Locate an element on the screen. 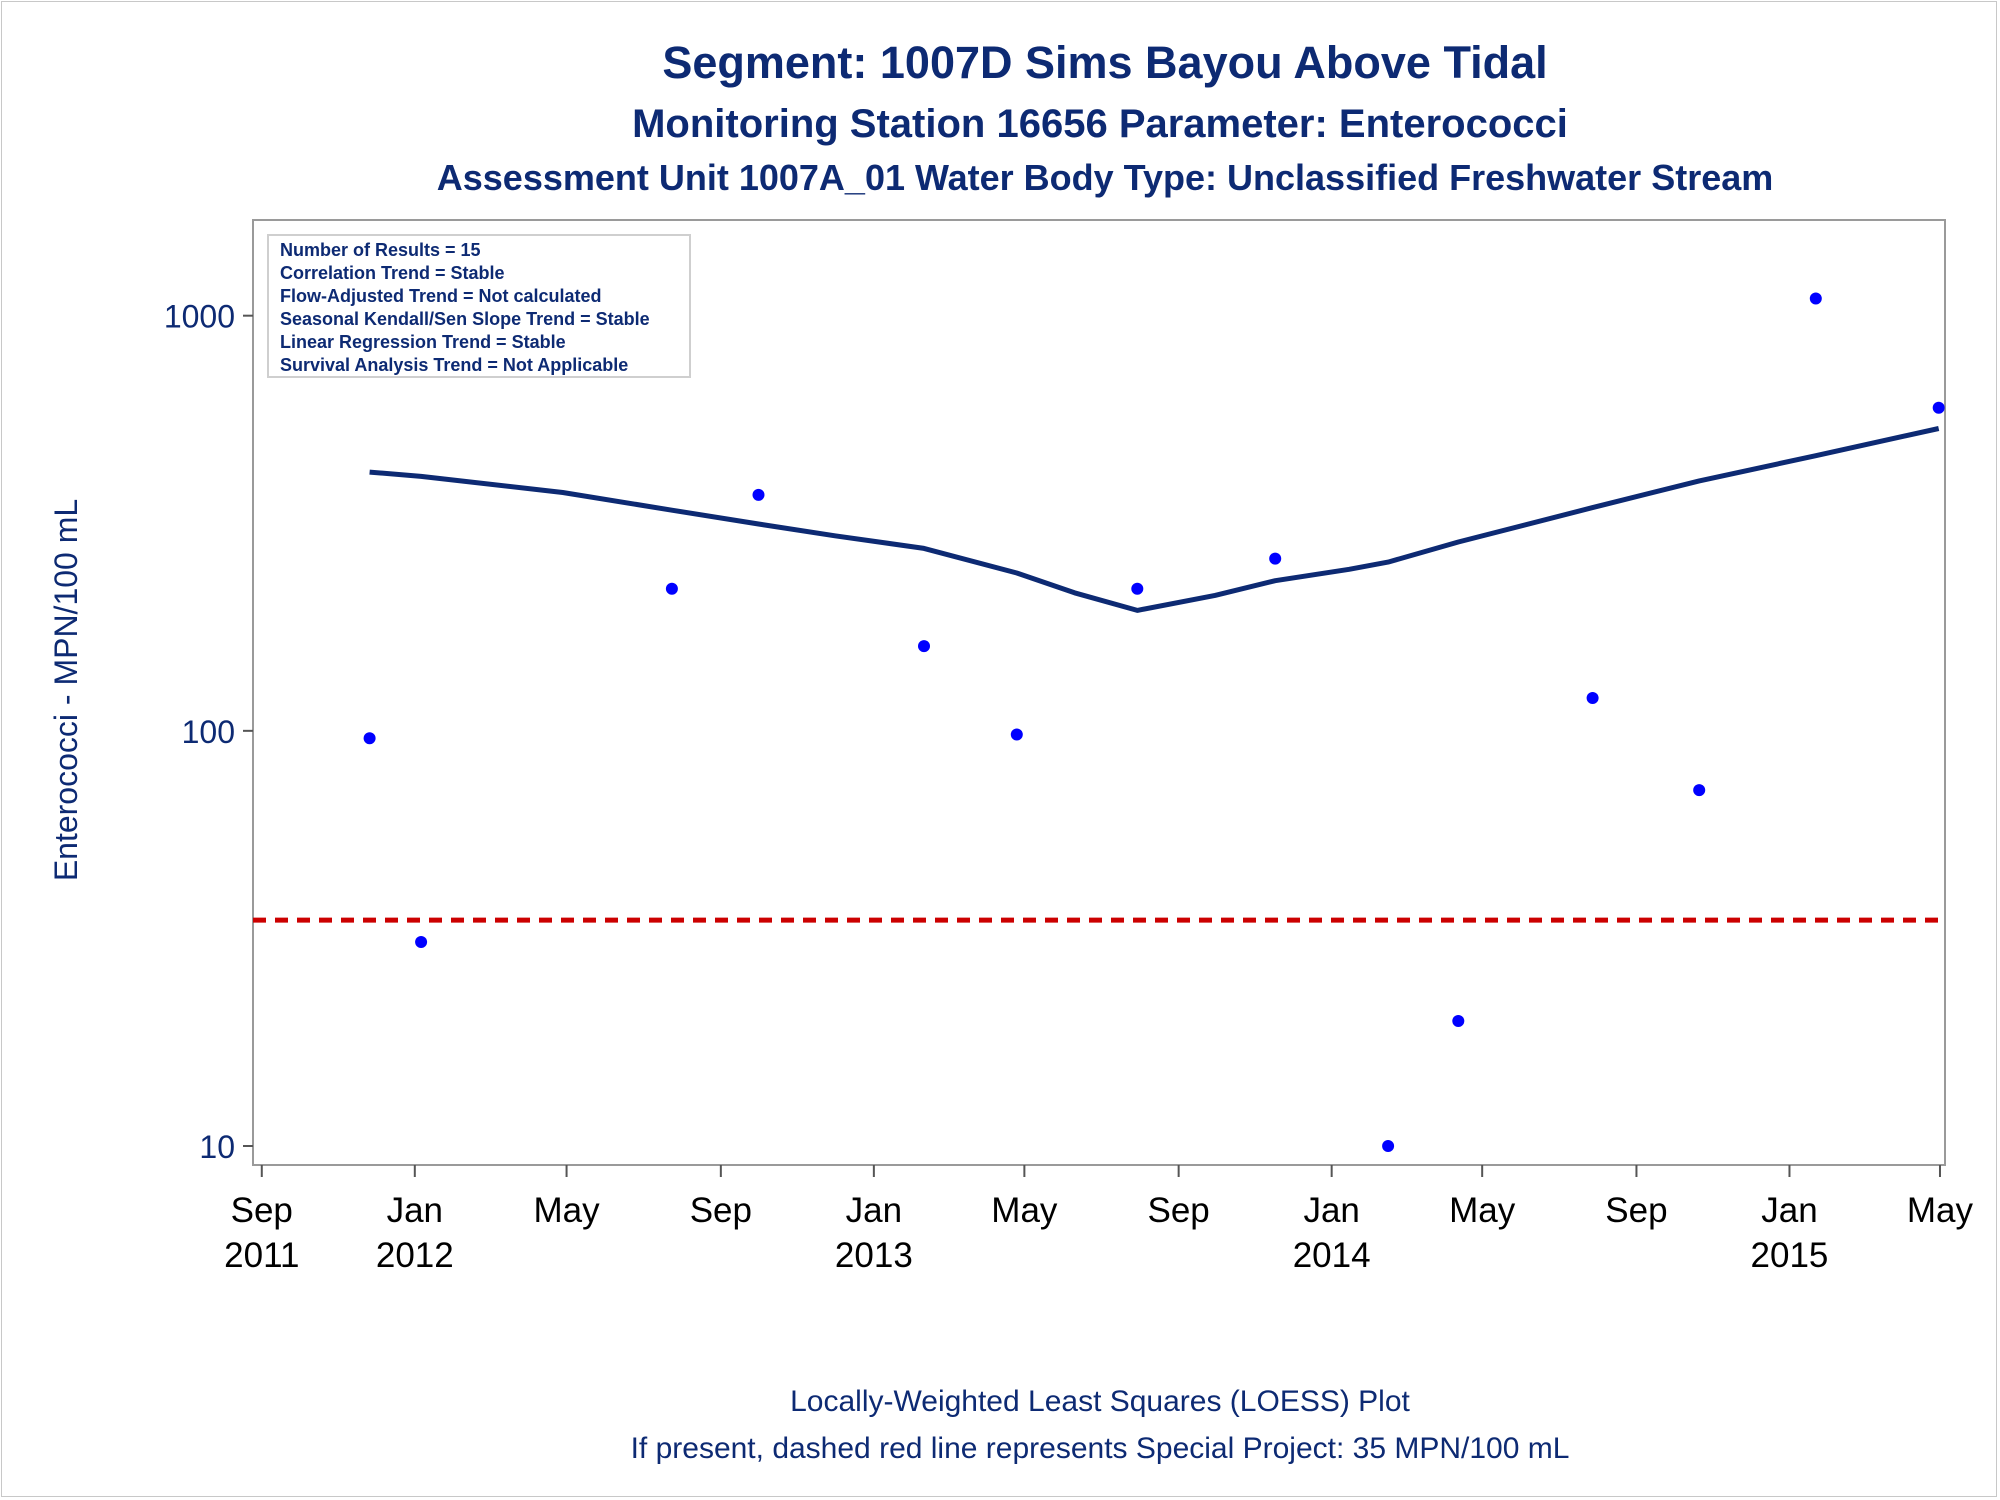 This screenshot has width=2000, height=1500. y-tick-label: 100 is located at coordinates (208, 732).